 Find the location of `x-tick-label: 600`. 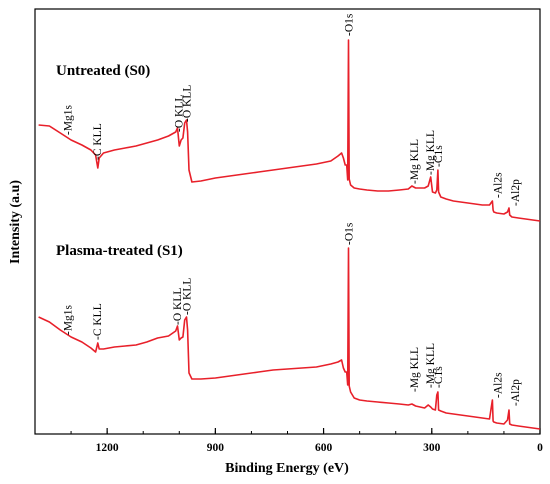

x-tick-label: 600 is located at coordinates (324, 448).